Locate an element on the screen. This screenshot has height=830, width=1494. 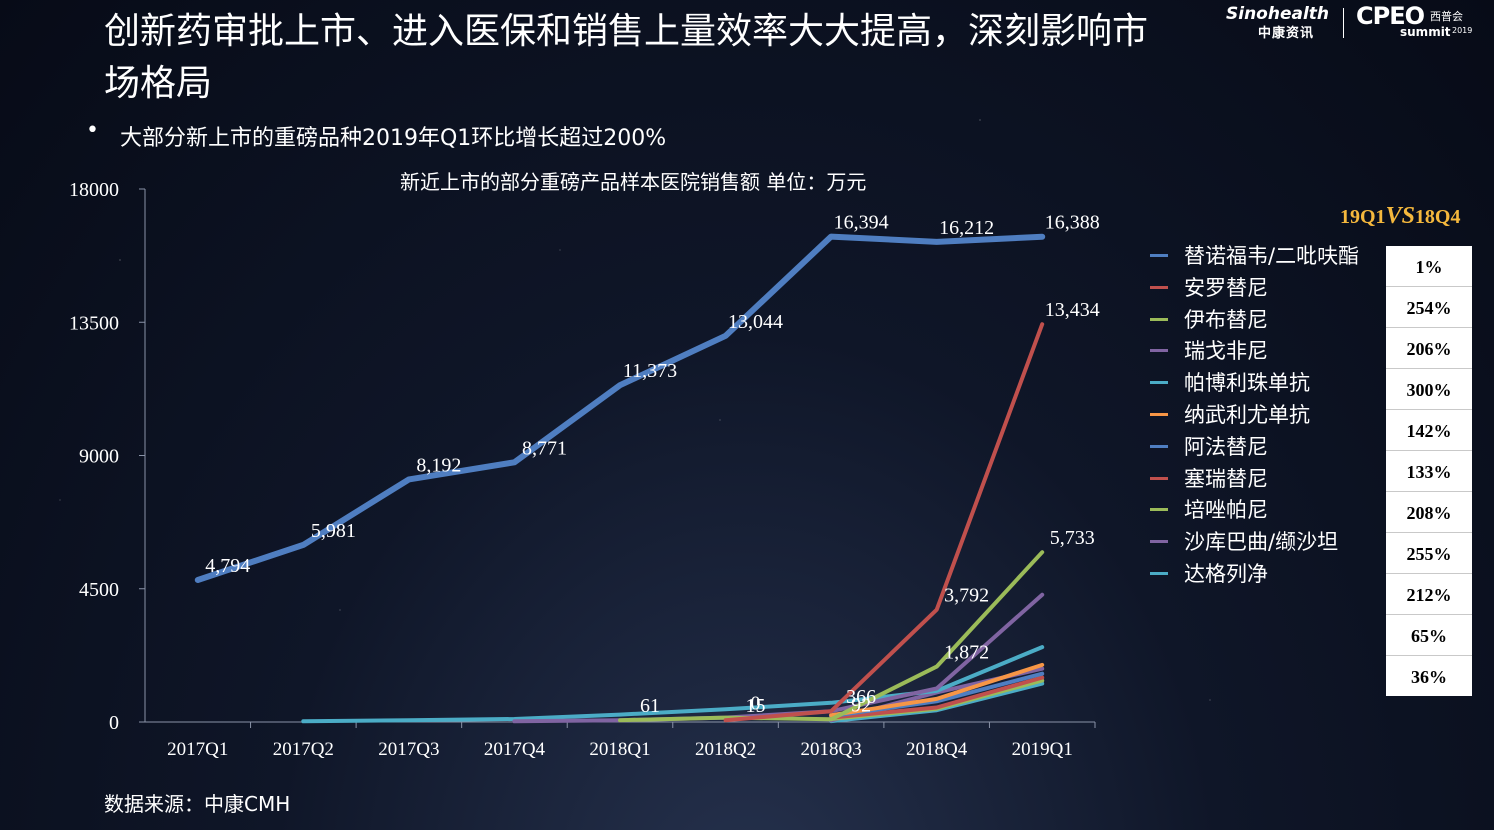
data-label: 5,733 is located at coordinates (1072, 538).